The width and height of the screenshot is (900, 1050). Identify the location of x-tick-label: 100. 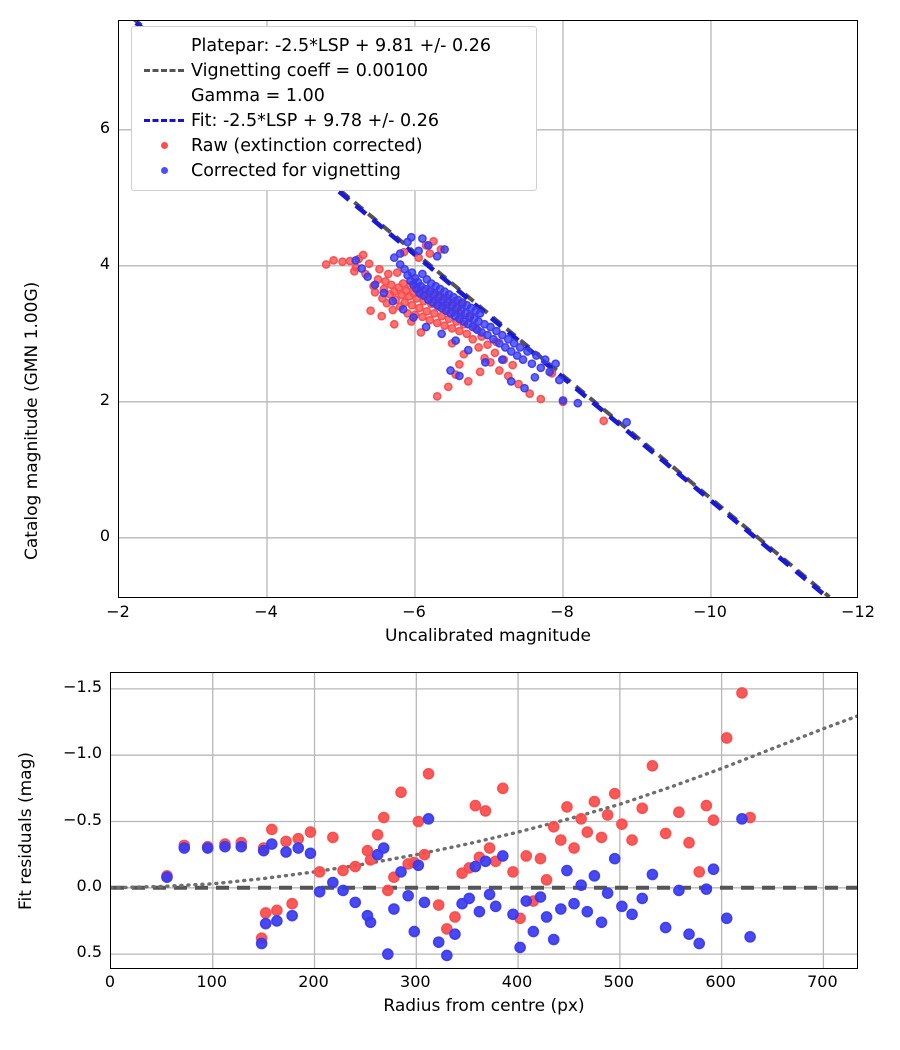
(212, 981).